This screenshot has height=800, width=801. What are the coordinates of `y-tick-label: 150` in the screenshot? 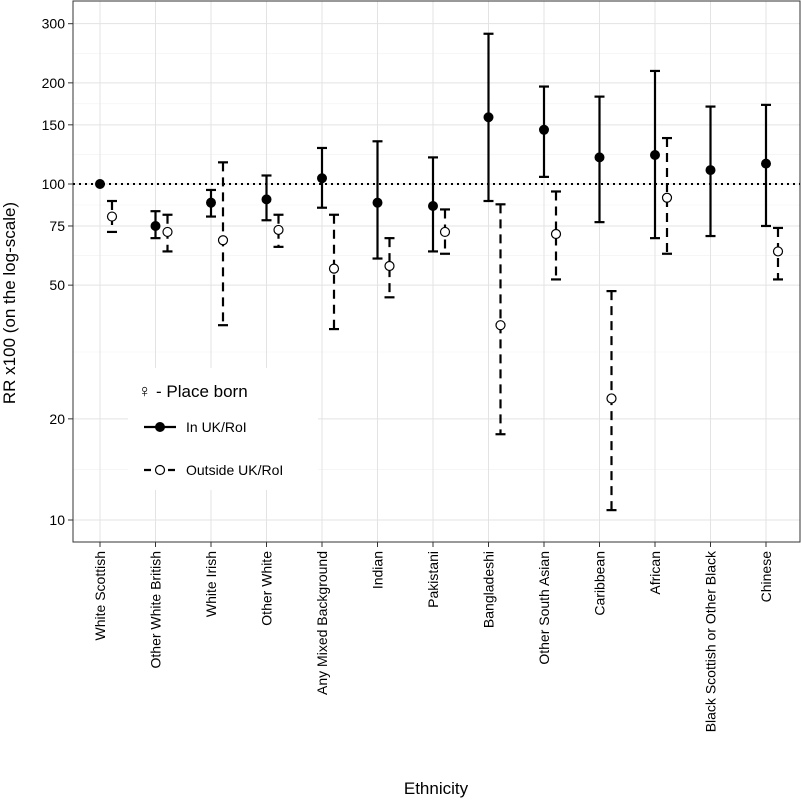 It's located at (54, 125).